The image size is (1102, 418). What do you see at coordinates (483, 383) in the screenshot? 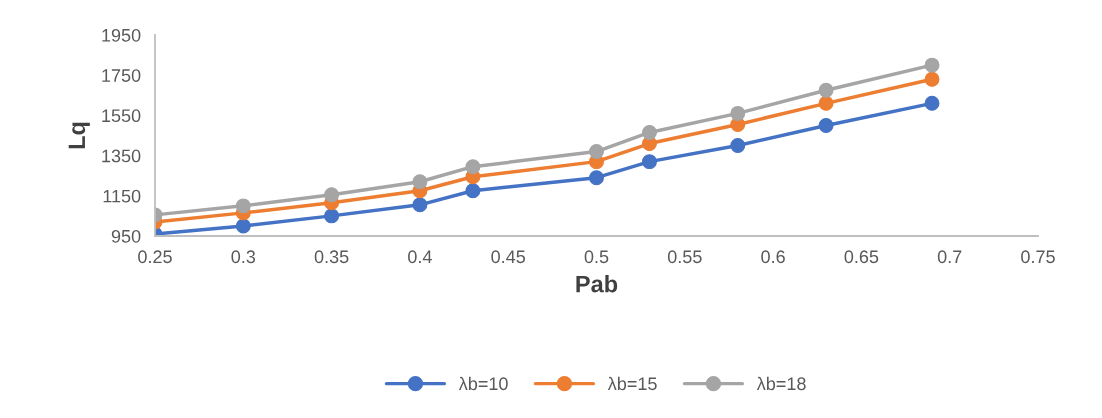
I see `legend-label: λb=10` at bounding box center [483, 383].